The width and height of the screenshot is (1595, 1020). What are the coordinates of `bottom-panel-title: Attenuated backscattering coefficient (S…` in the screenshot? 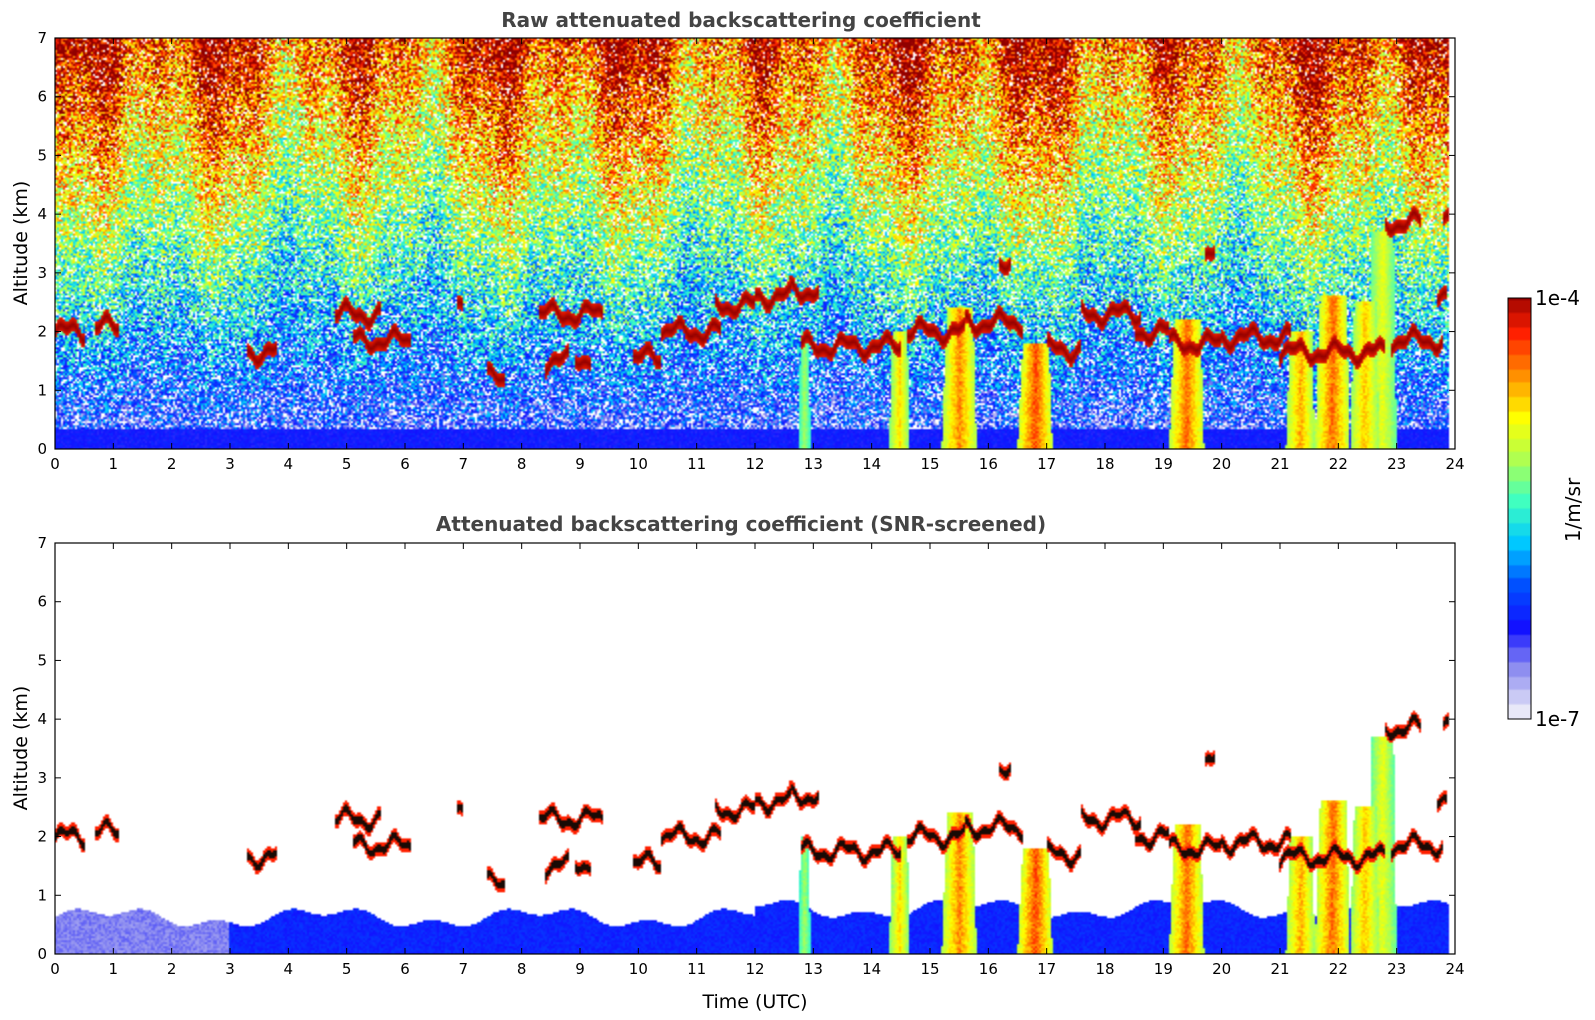 It's located at (741, 524).